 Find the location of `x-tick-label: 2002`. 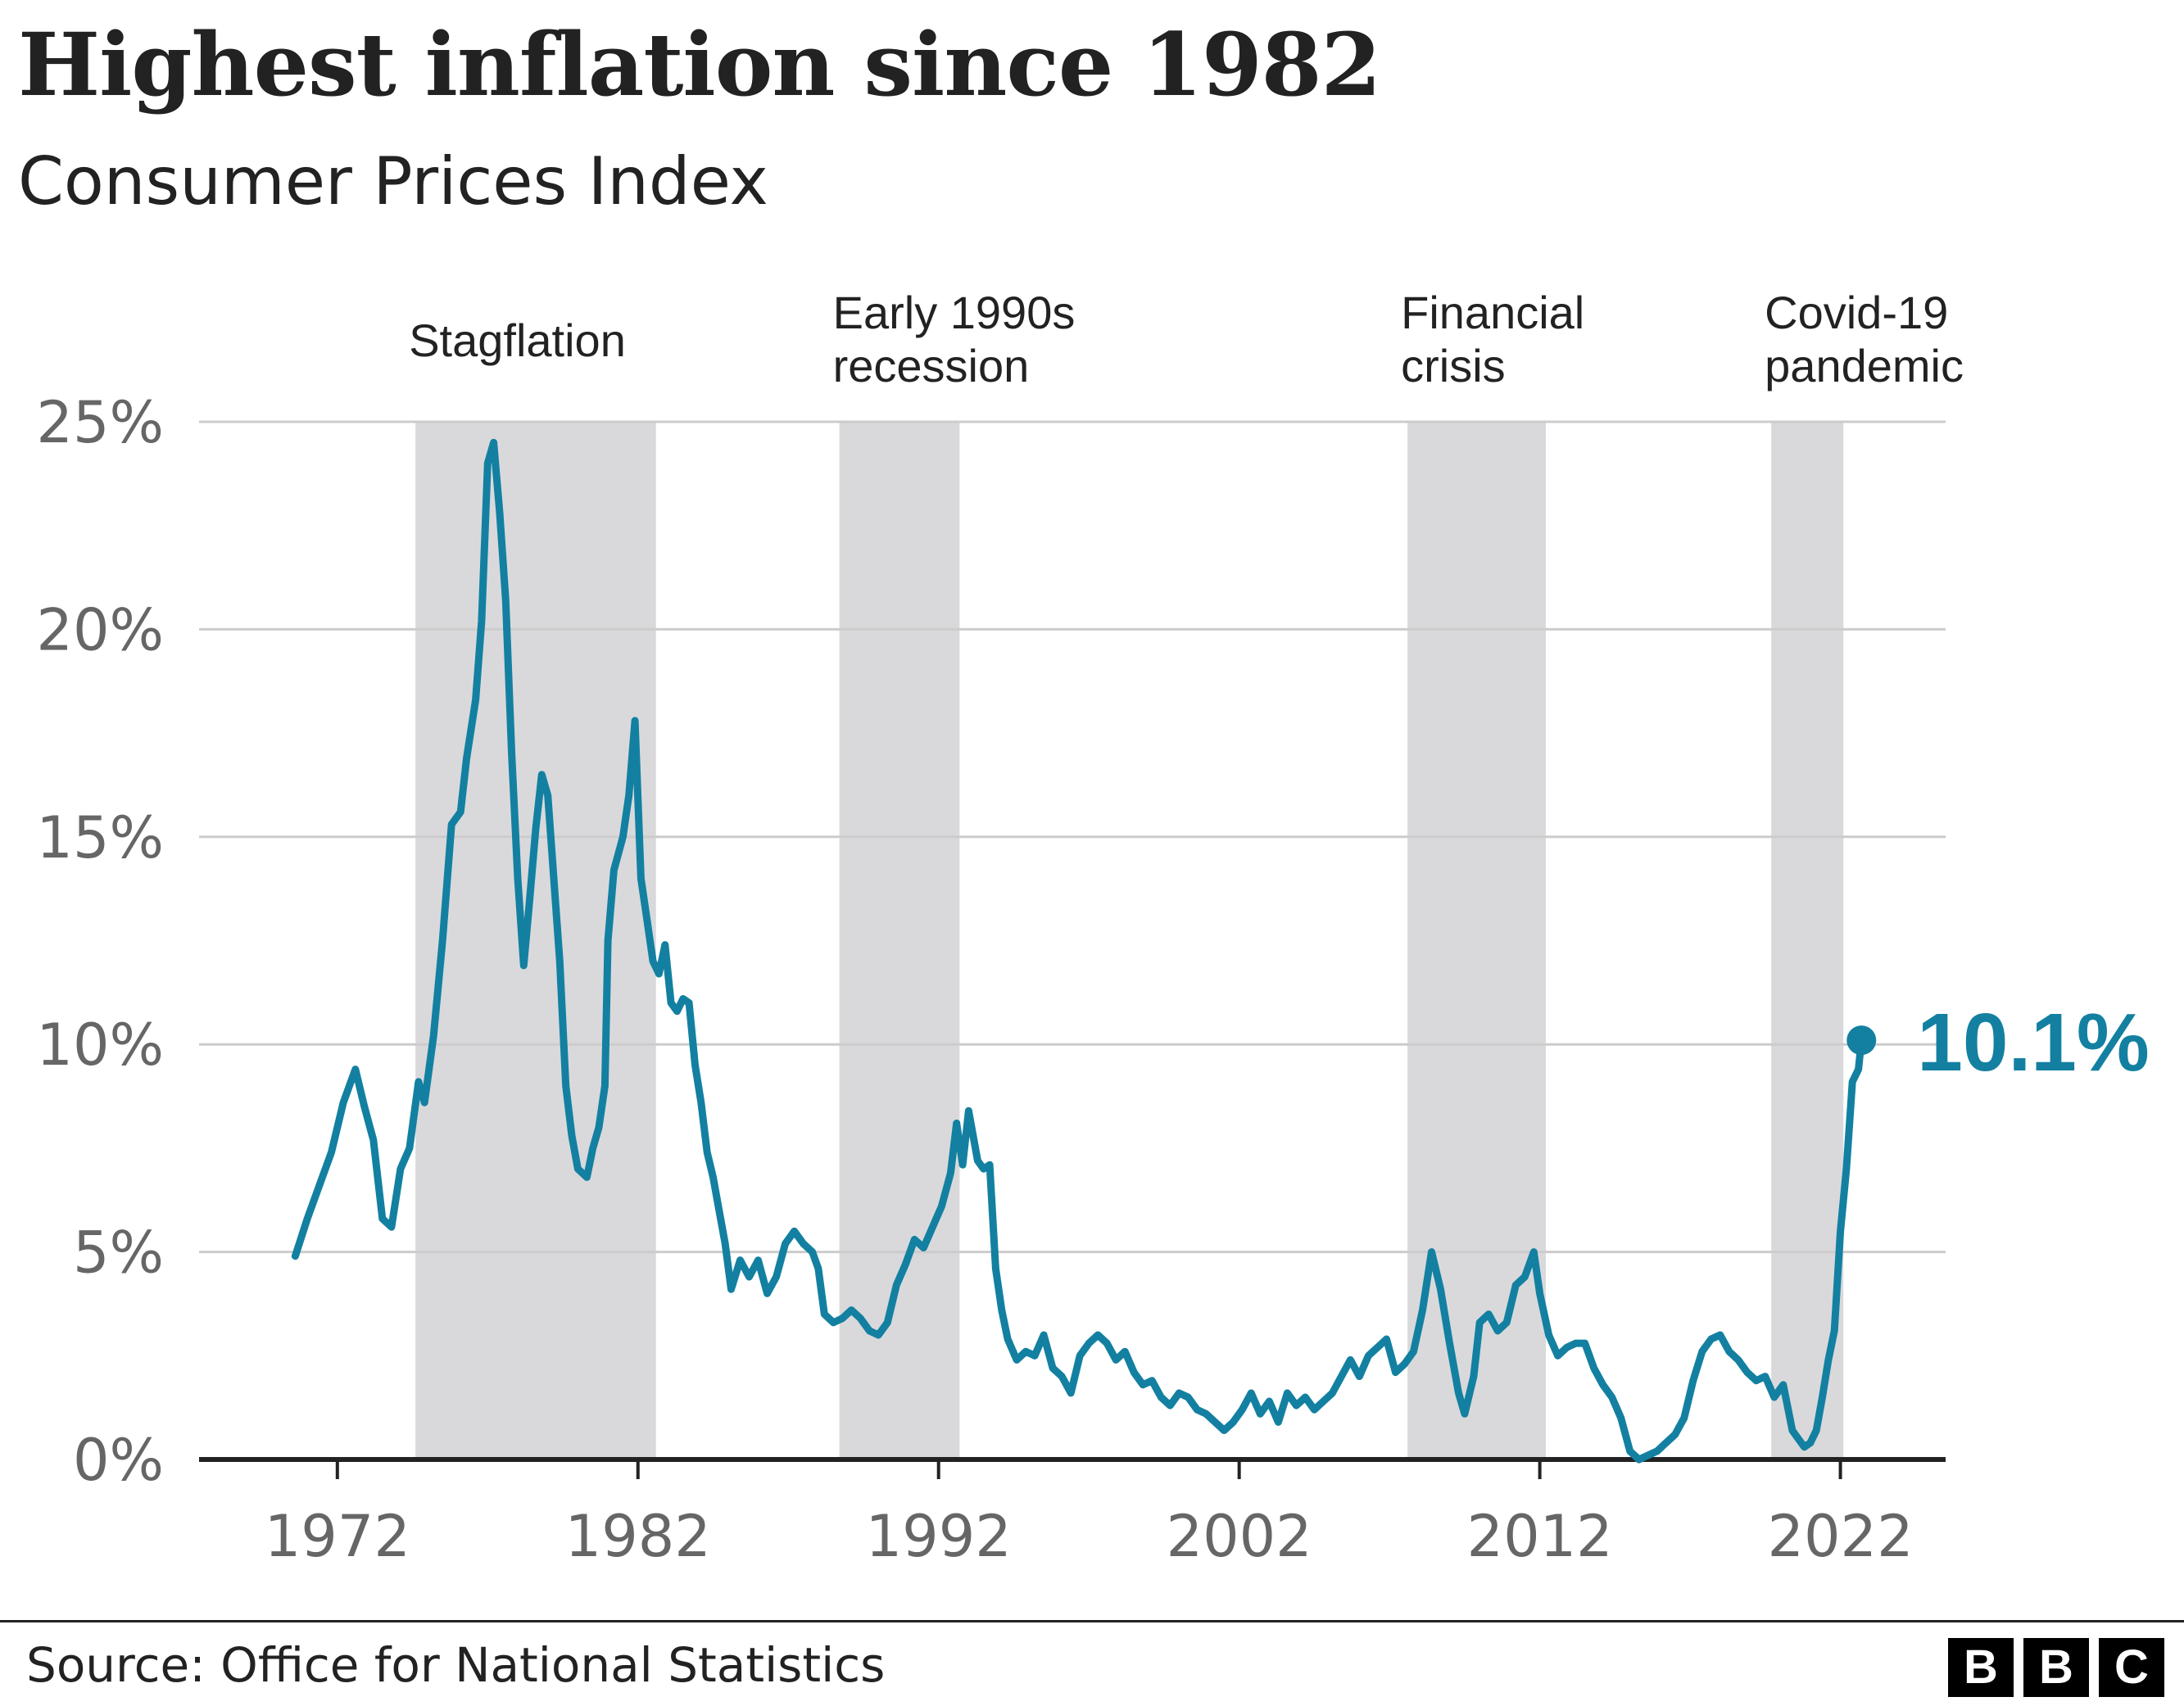

x-tick-label: 2002 is located at coordinates (1239, 1536).